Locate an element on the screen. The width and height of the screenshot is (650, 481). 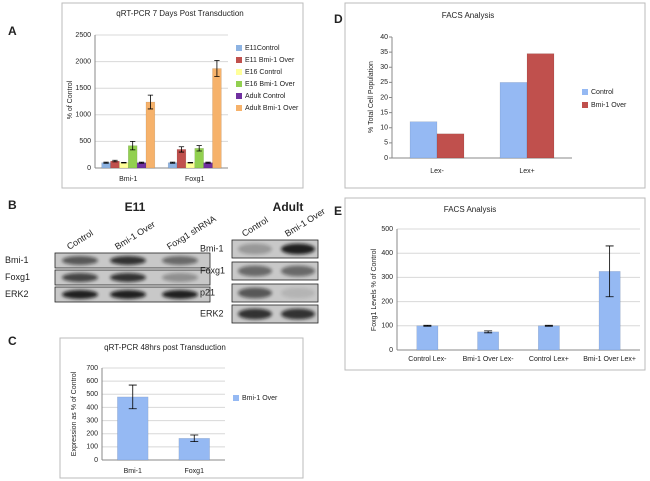
panel-label: A is located at coordinates (12, 31).